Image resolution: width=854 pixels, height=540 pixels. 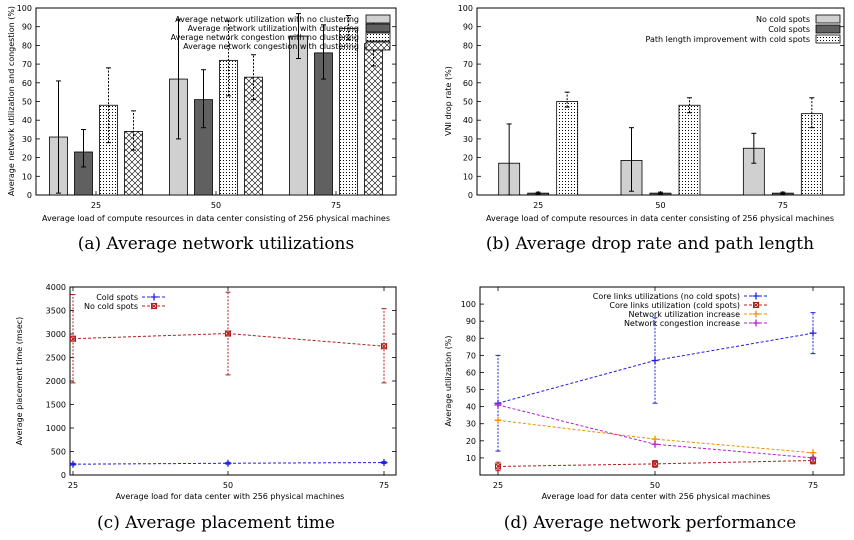 I want to click on y-tick-label: 2500, so click(x=56, y=358).